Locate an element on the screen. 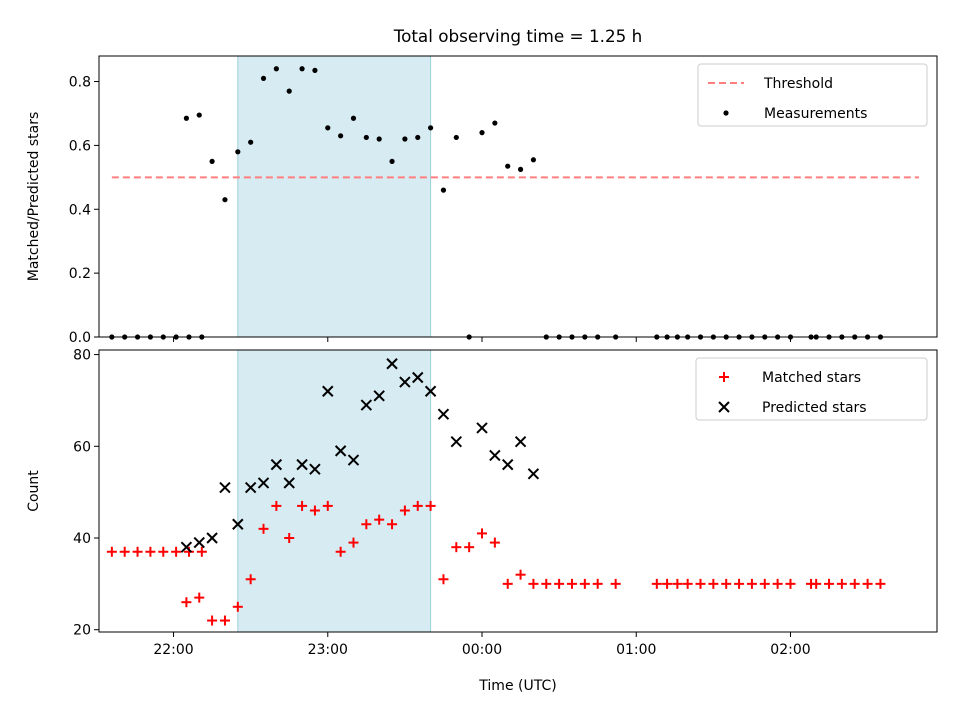  y-tick-label: 60 is located at coordinates (82, 447).